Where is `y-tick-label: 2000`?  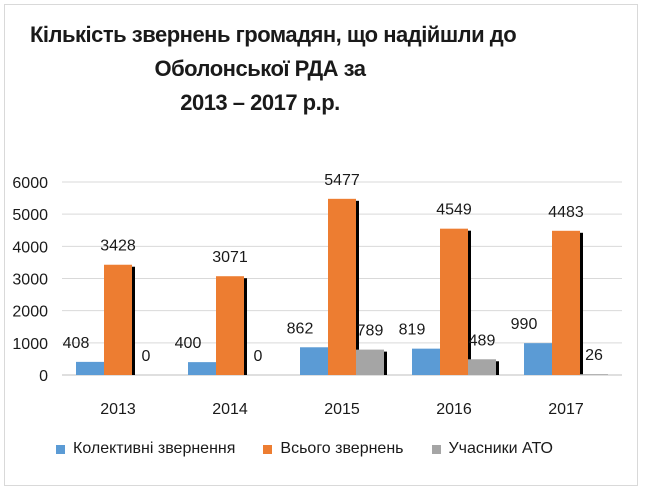 y-tick-label: 2000 is located at coordinates (30, 312).